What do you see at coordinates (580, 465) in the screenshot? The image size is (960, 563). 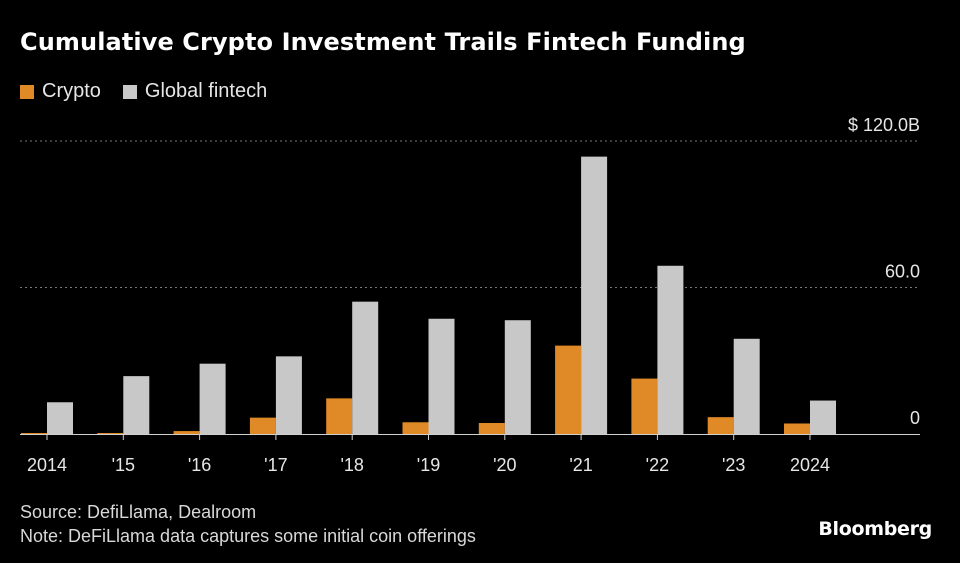 I see `x-tick-label-7: '21` at bounding box center [580, 465].